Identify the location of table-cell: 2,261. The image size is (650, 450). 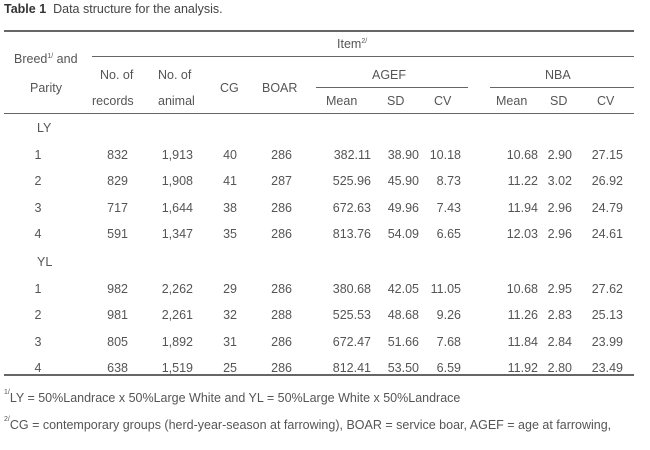
(177, 315).